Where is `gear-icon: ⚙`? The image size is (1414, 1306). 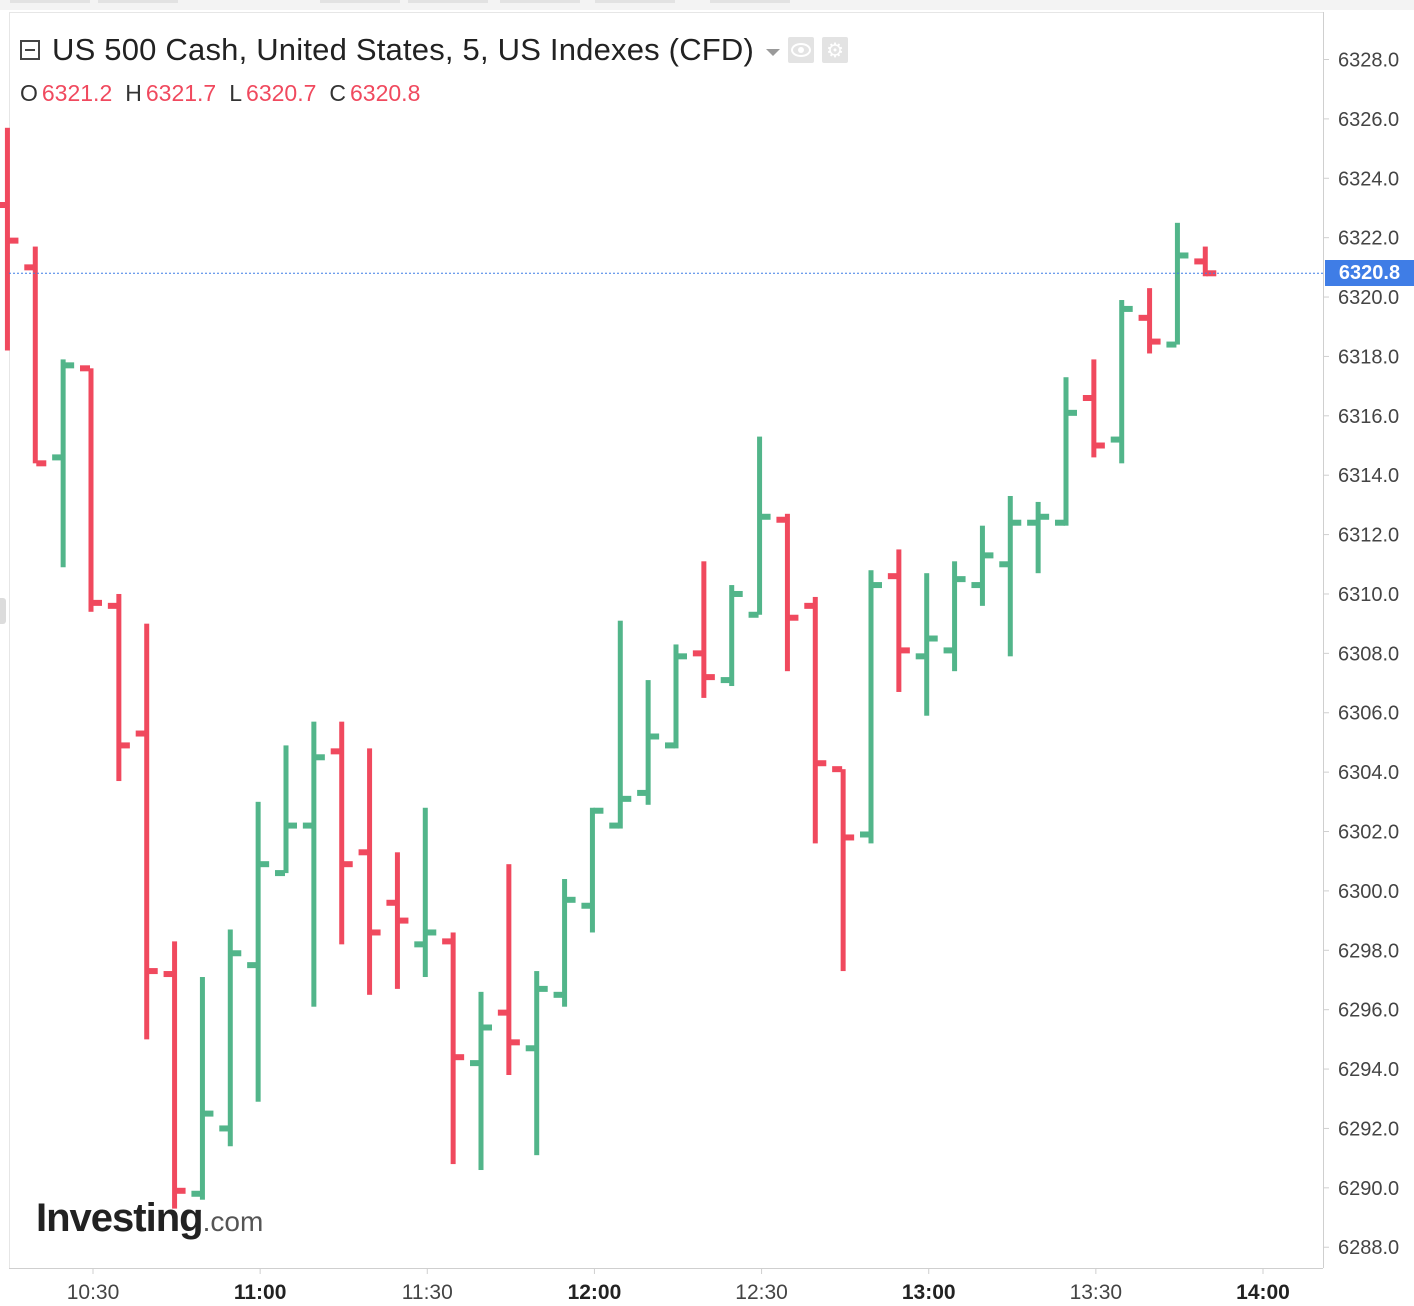
gear-icon: ⚙ is located at coordinates (835, 50).